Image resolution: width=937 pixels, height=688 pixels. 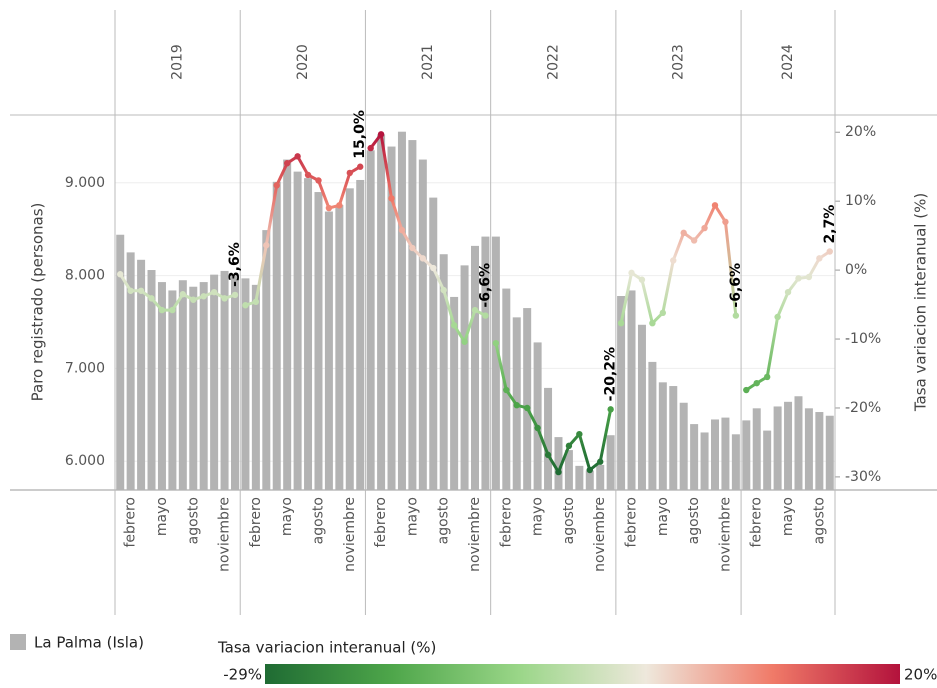 What do you see at coordinates (921, 302) in the screenshot?
I see `y2-axis-title: Tasa variacion interanual (%)` at bounding box center [921, 302].